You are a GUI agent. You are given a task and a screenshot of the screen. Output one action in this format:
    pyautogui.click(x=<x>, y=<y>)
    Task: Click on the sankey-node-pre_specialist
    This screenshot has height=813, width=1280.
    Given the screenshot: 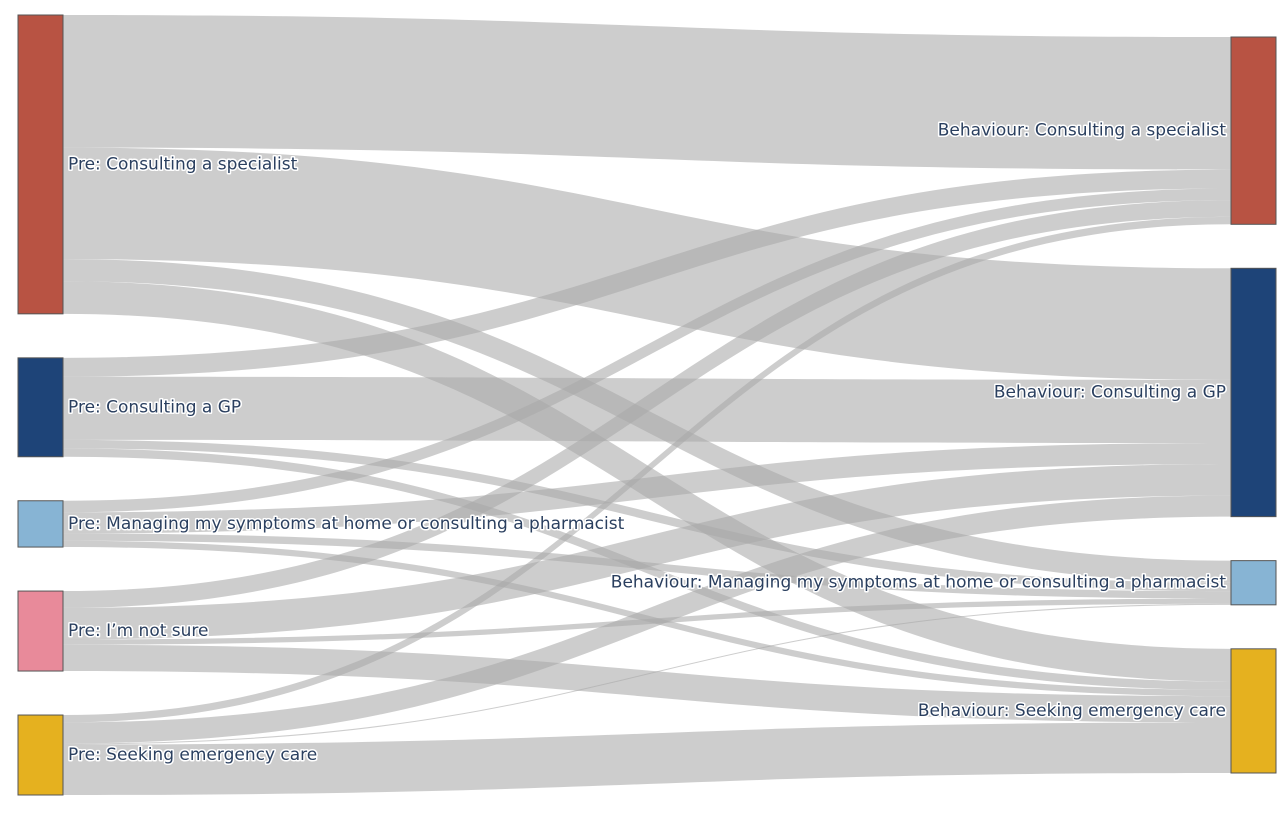 What is the action you would take?
    pyautogui.click(x=40, y=164)
    